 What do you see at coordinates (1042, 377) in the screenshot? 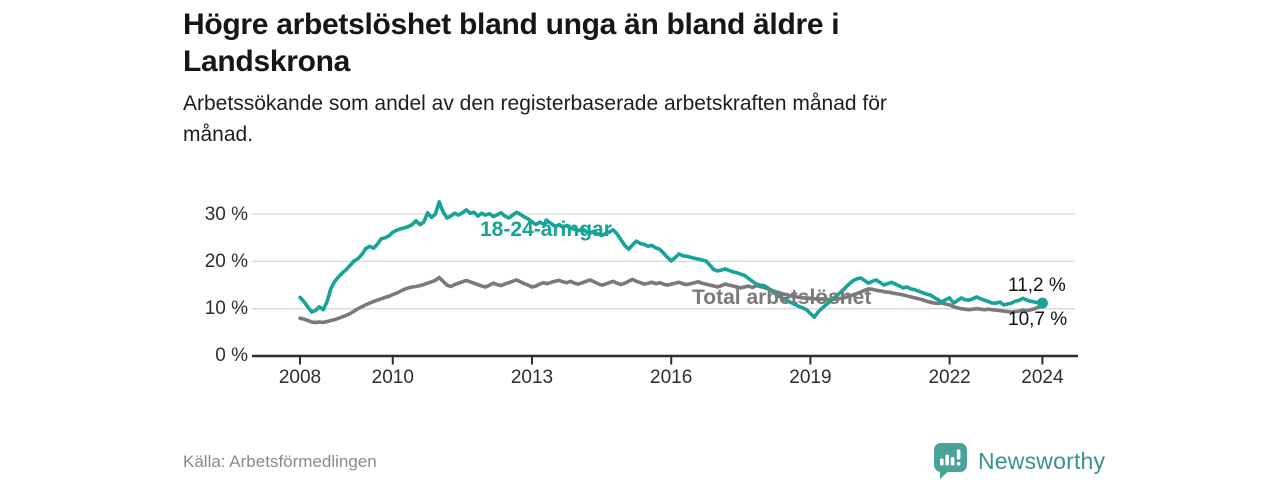
I see `x-axis-label-2024: 2024` at bounding box center [1042, 377].